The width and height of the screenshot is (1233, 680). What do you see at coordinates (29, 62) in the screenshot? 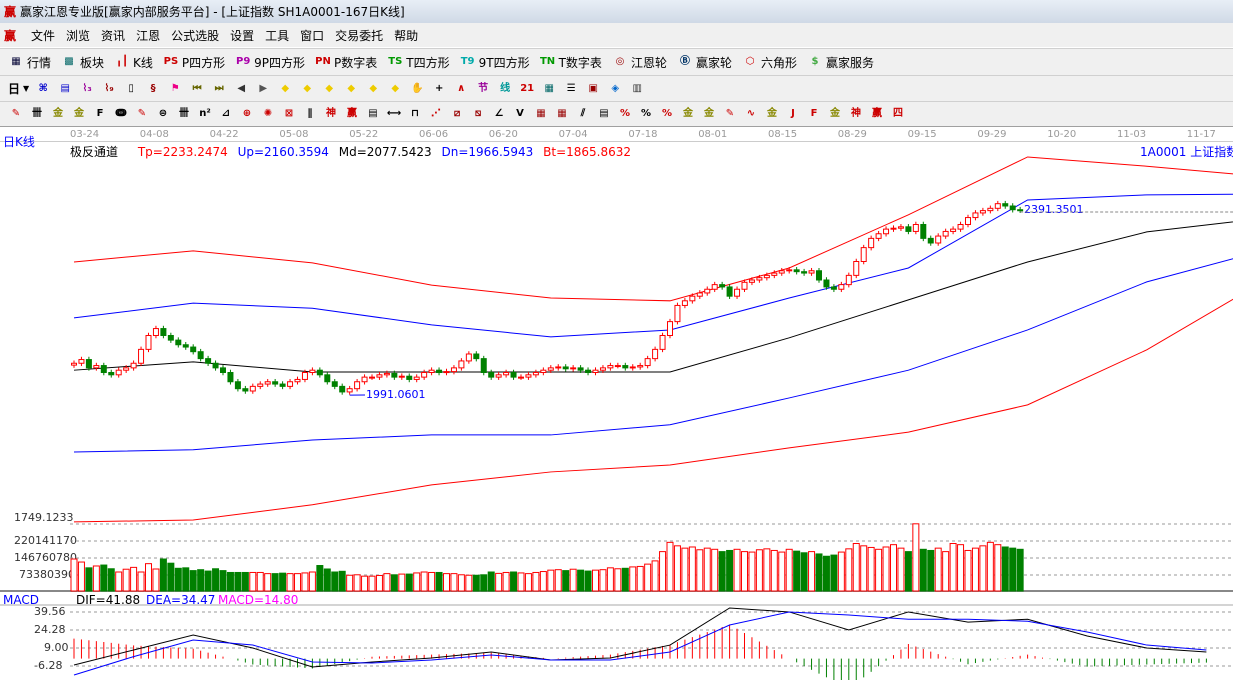
I see `toolbar-button: ▦ 行情` at bounding box center [29, 62].